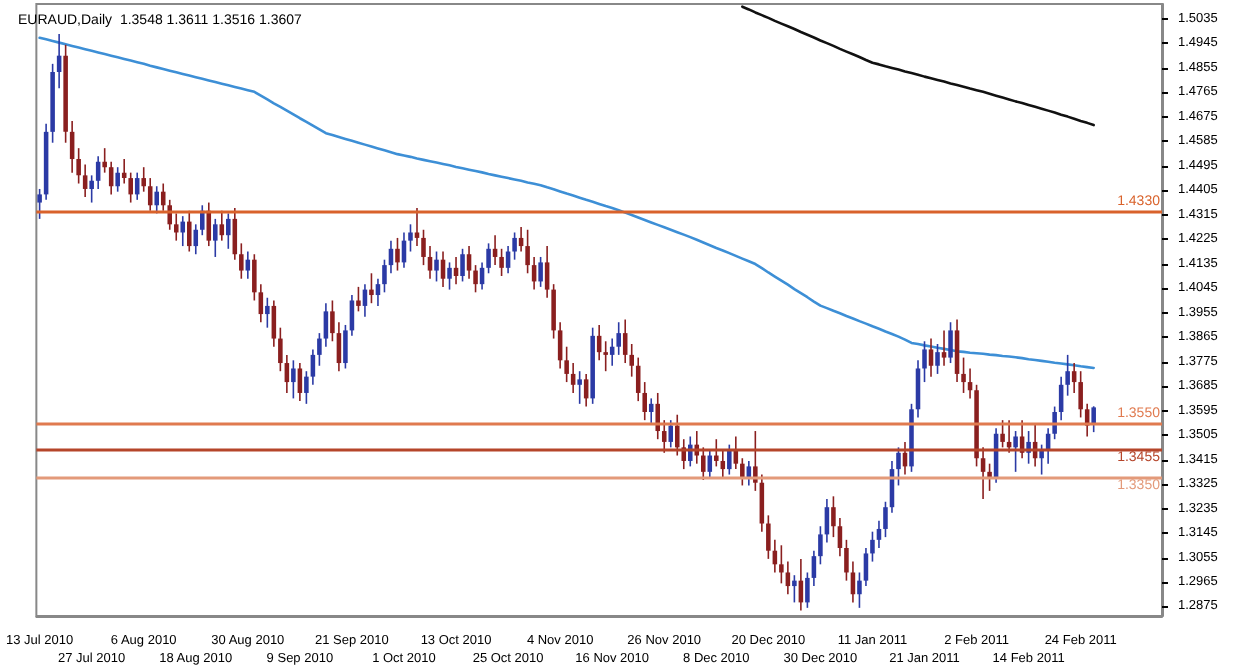 The height and width of the screenshot is (668, 1250). I want to click on line-series, so click(918, 66).